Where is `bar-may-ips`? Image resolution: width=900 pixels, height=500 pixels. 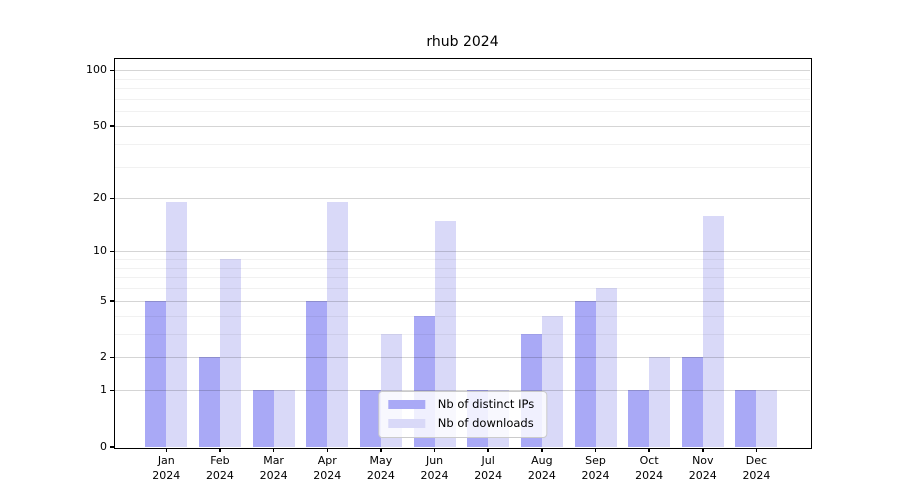
bar-may-ips is located at coordinates (370, 418).